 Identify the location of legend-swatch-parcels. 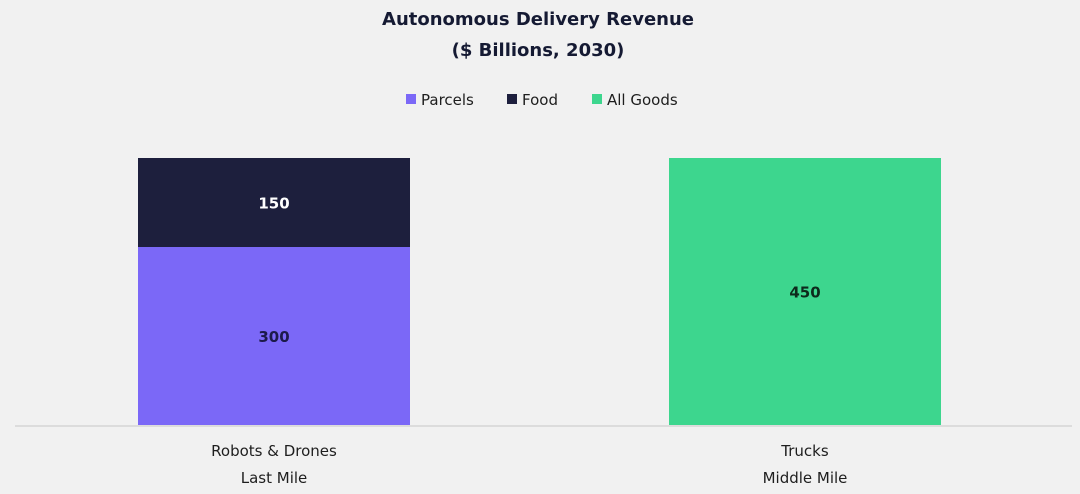
(411, 99).